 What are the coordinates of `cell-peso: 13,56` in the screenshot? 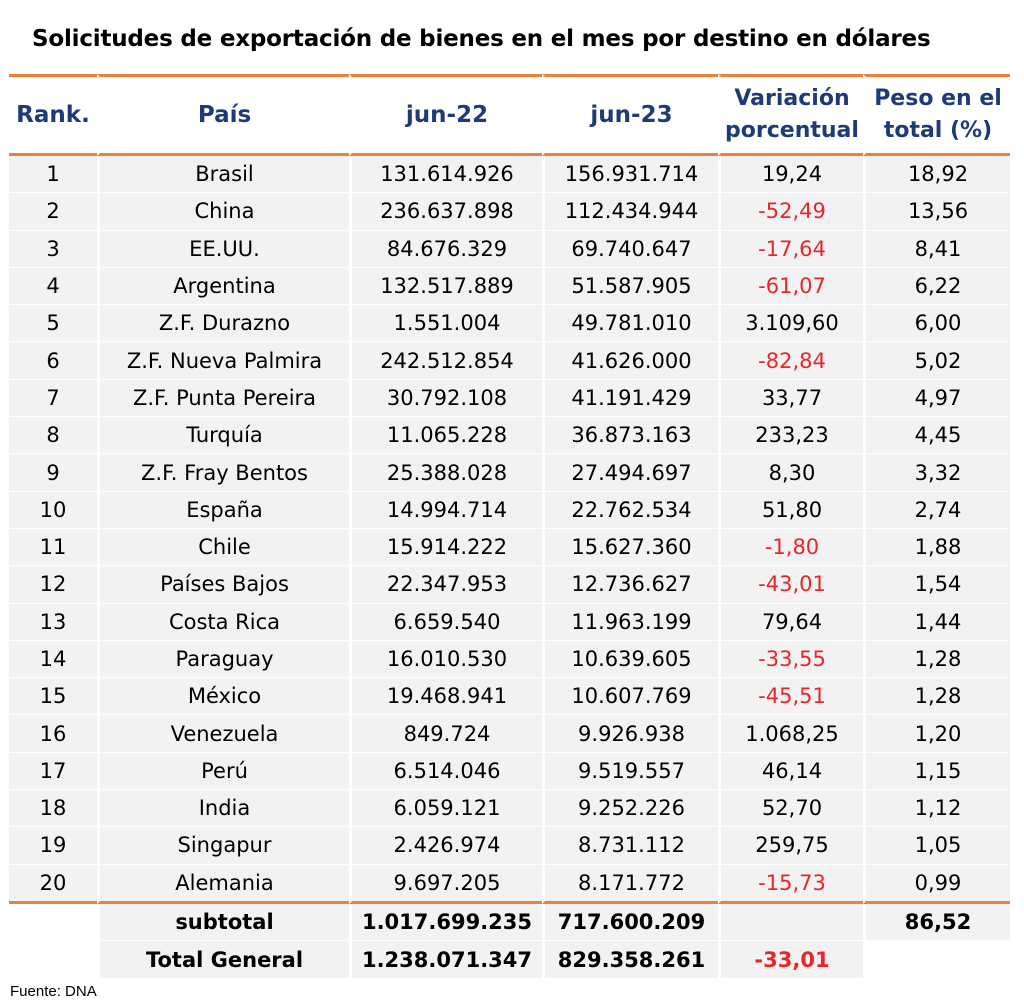 It's located at (936, 212).